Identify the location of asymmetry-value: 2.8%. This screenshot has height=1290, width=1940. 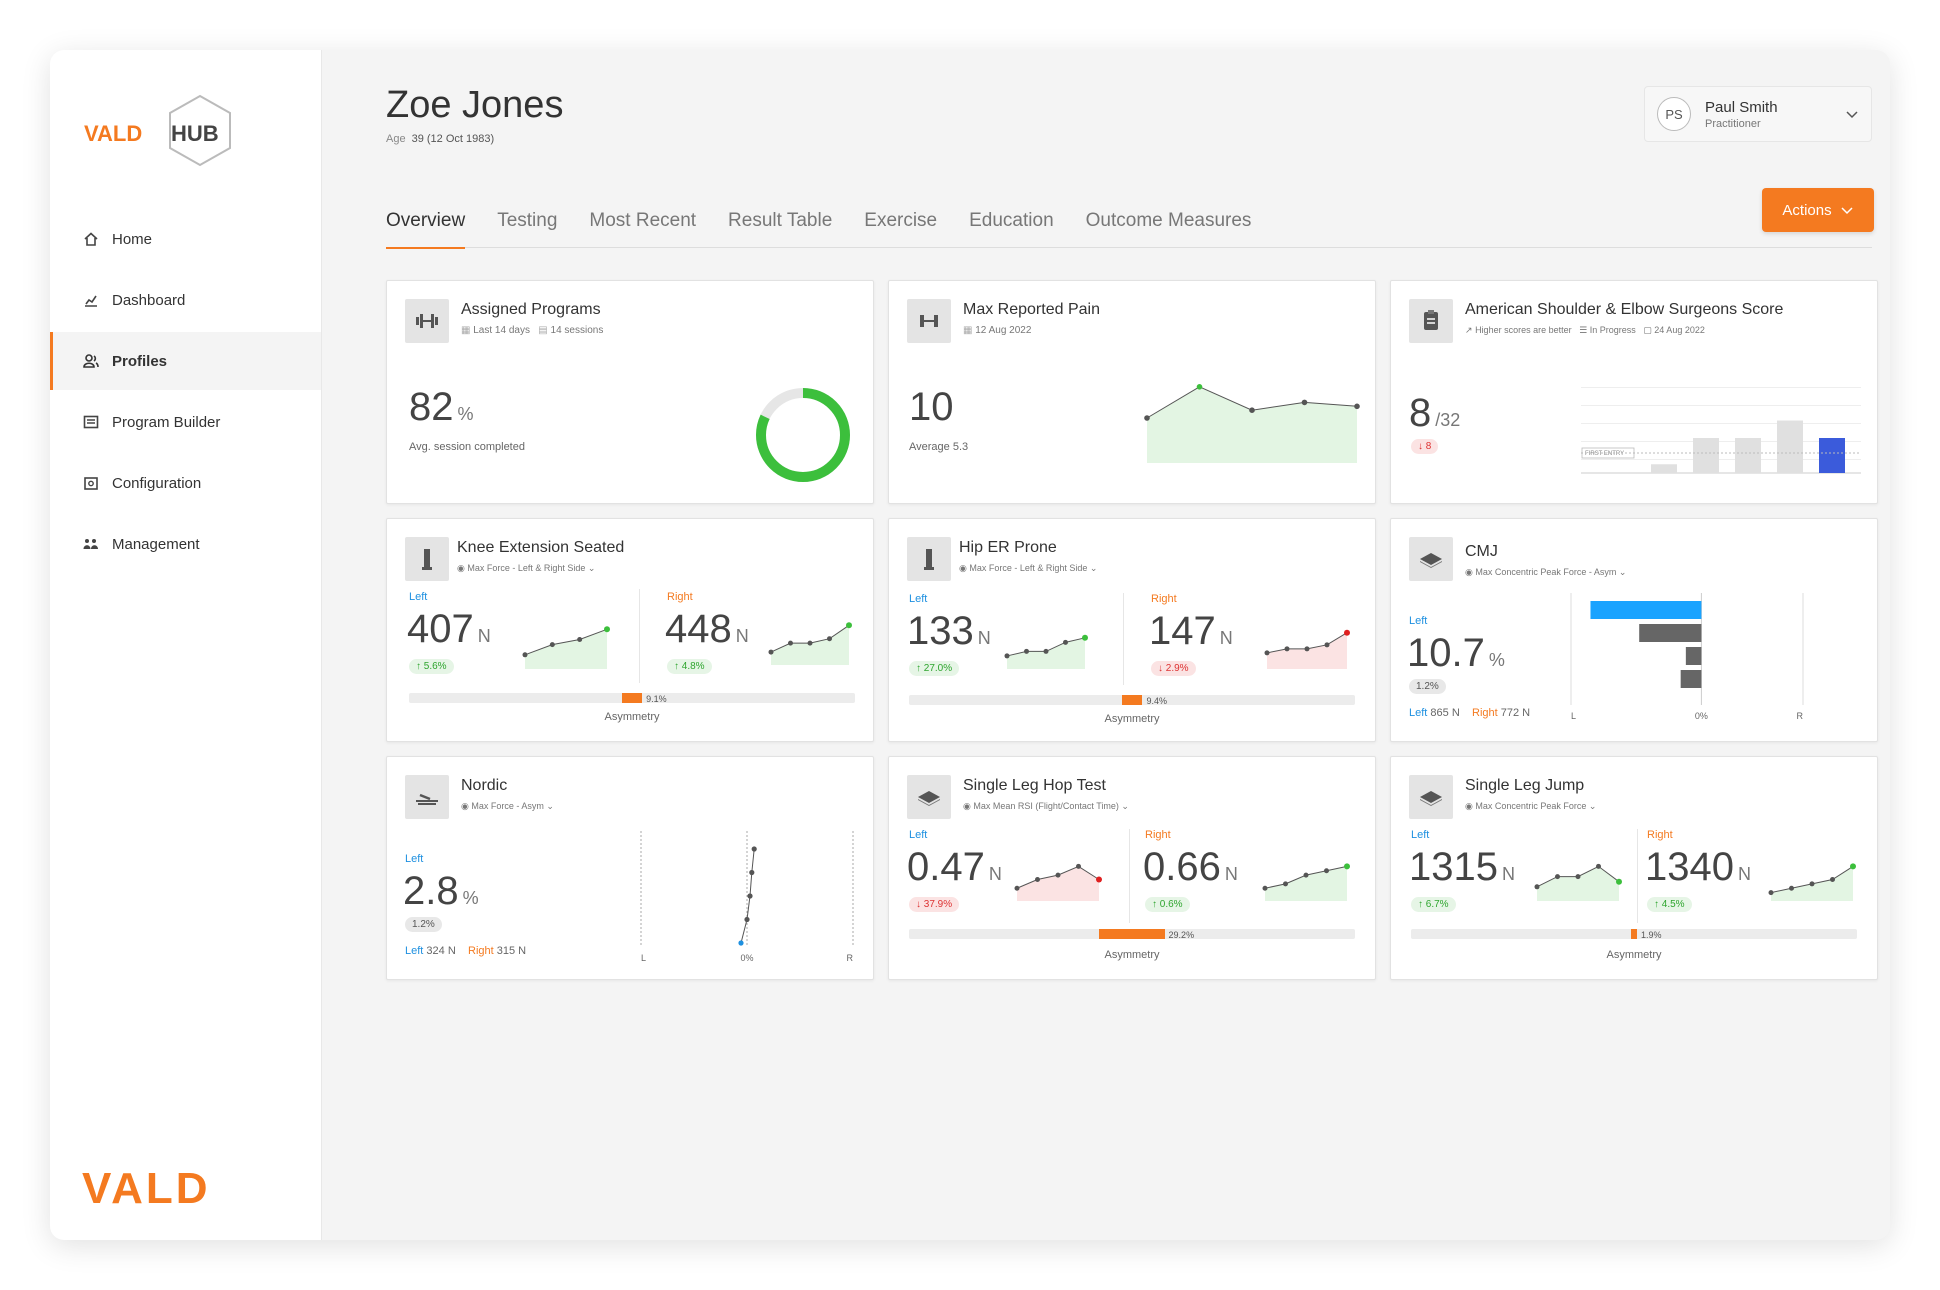
(441, 891).